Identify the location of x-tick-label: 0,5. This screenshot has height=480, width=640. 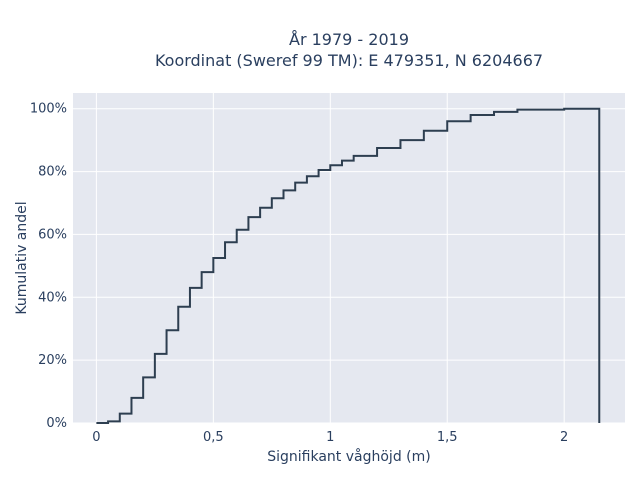
(213, 437).